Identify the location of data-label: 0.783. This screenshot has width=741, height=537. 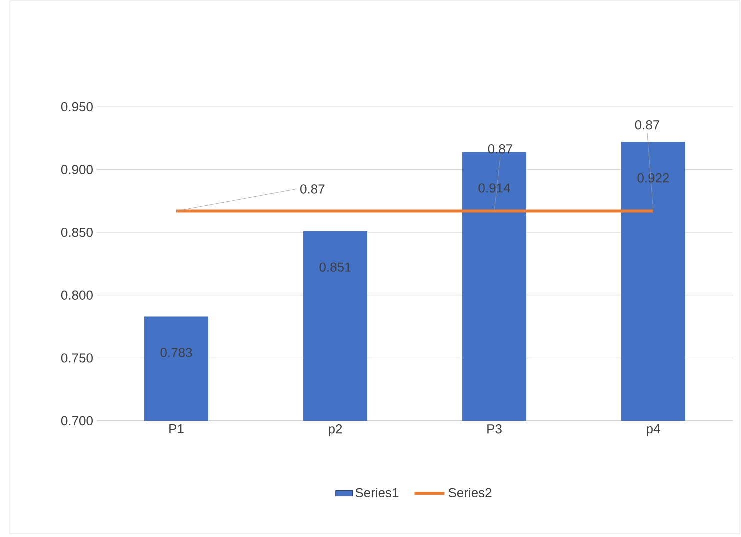
(176, 353).